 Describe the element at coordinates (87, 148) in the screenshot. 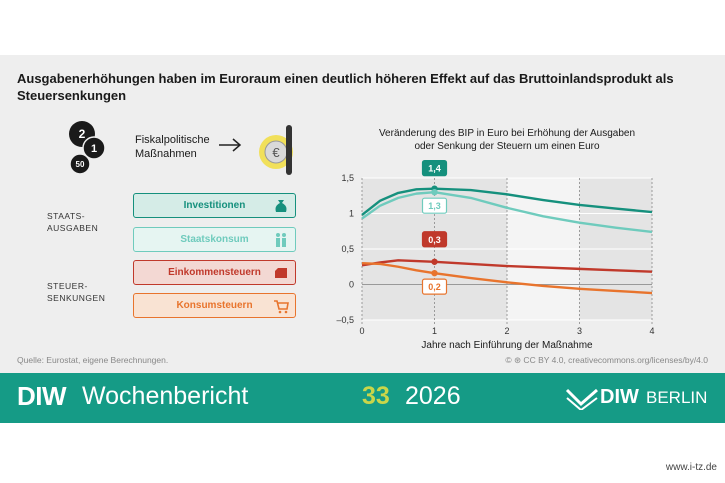

I see `coins-icon: 2 1 50` at that location.